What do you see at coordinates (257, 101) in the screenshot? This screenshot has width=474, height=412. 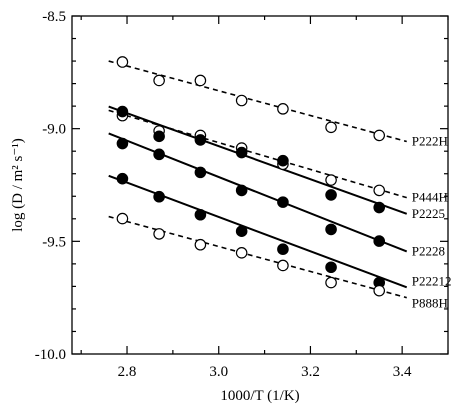 I see `fit-line-p222h` at bounding box center [257, 101].